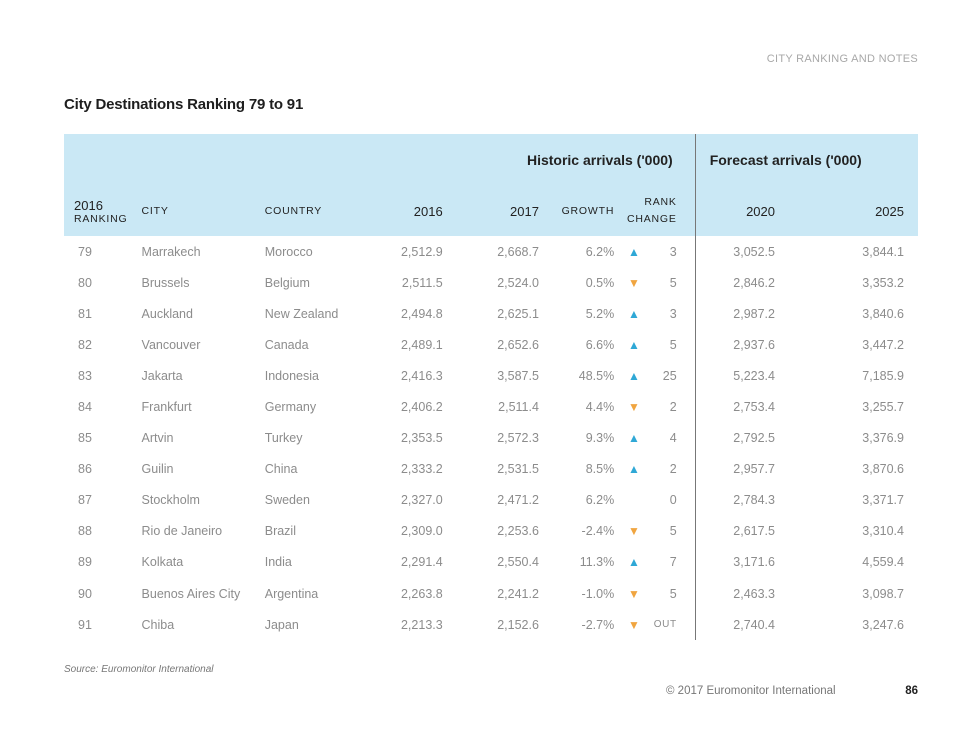 The height and width of the screenshot is (735, 980). What do you see at coordinates (421, 593) in the screenshot?
I see `arrivals-2016-cell: 2,263.8` at bounding box center [421, 593].